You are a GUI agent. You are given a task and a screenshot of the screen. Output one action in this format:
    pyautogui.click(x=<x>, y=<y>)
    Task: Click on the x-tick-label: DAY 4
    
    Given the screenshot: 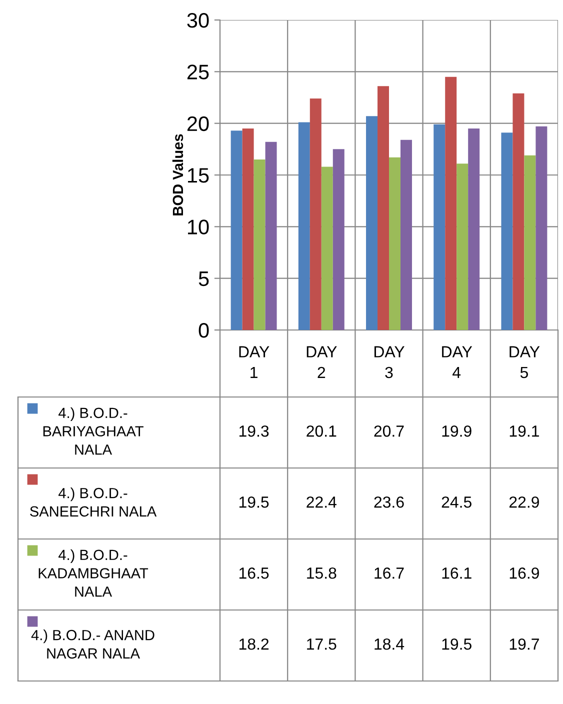 What is the action you would take?
    pyautogui.click(x=457, y=362)
    